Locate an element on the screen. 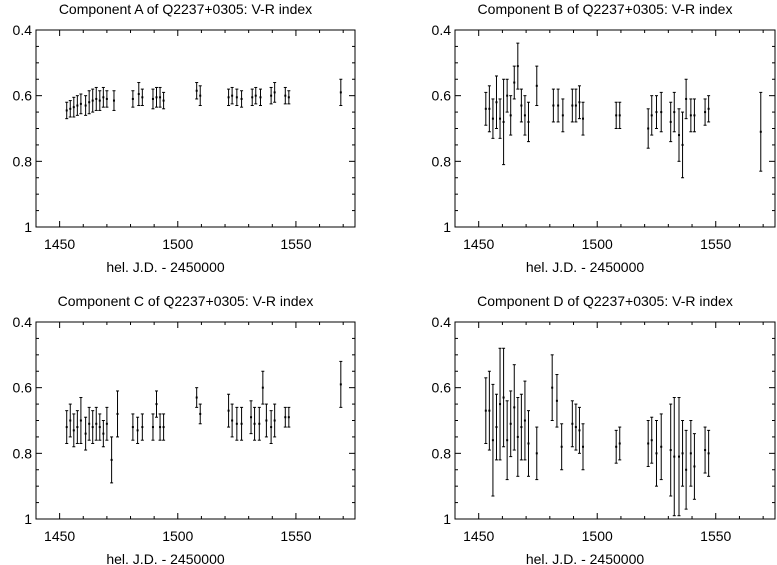  y-tick-label: 0.4 is located at coordinates (442, 322).